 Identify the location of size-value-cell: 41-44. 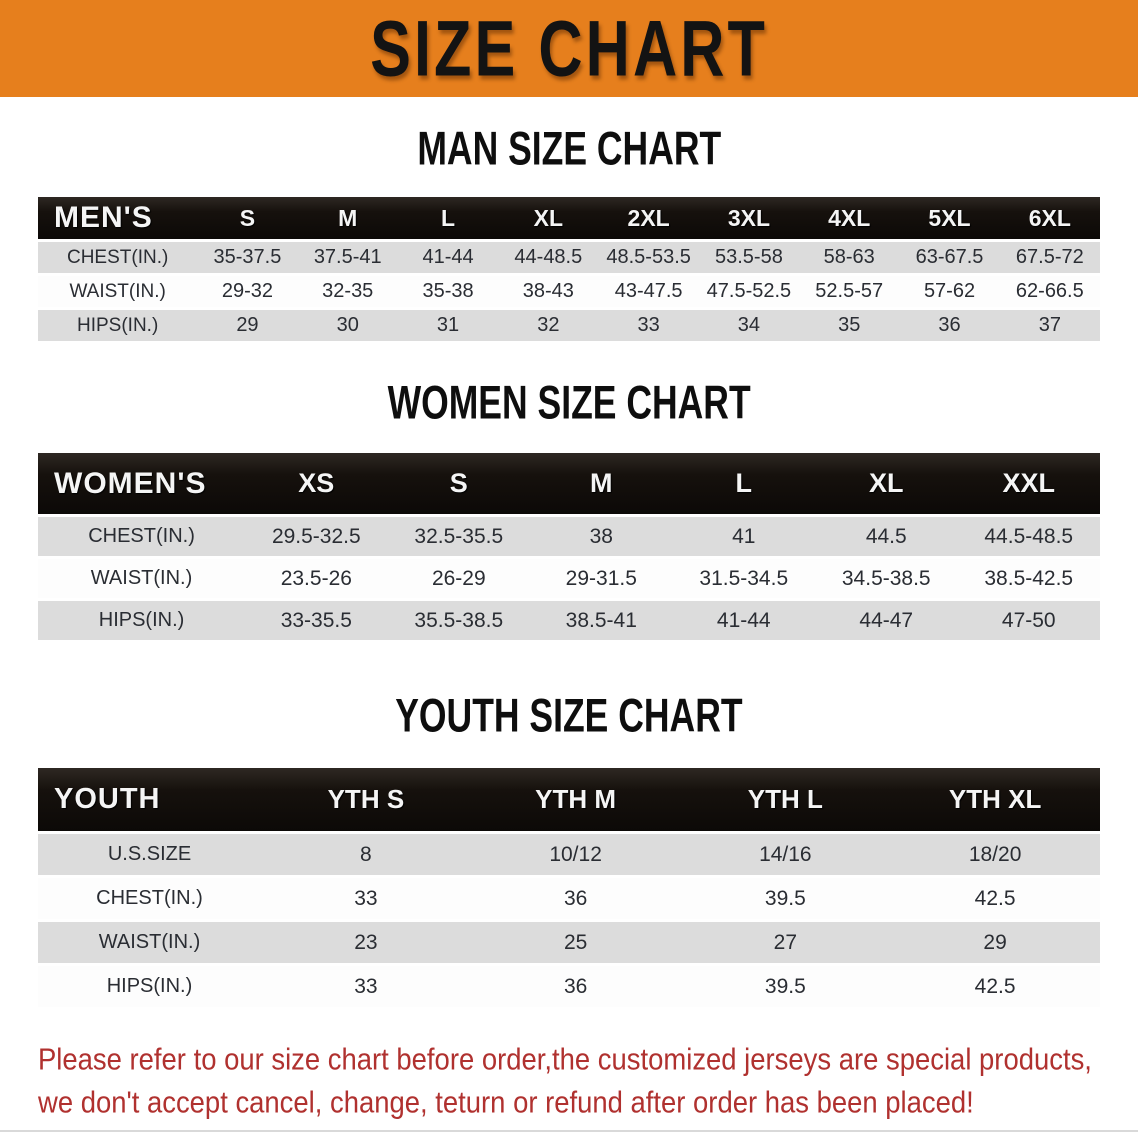
(448, 257).